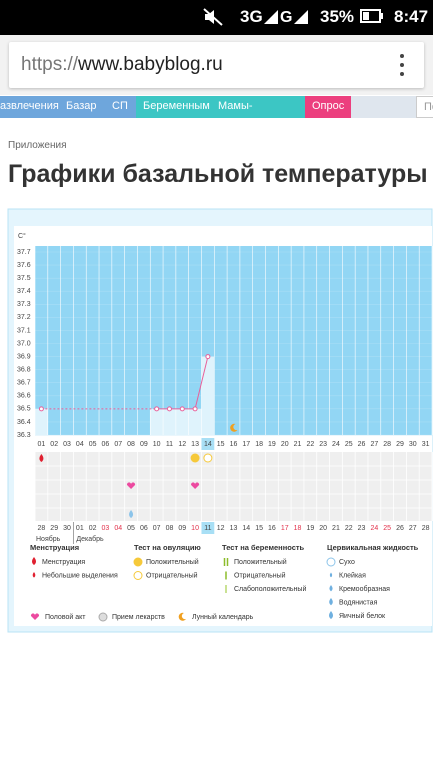 Image resolution: width=433 pixels, height=770 pixels. What do you see at coordinates (347, 562) in the screenshot?
I see `legend-item: Сухо` at bounding box center [347, 562].